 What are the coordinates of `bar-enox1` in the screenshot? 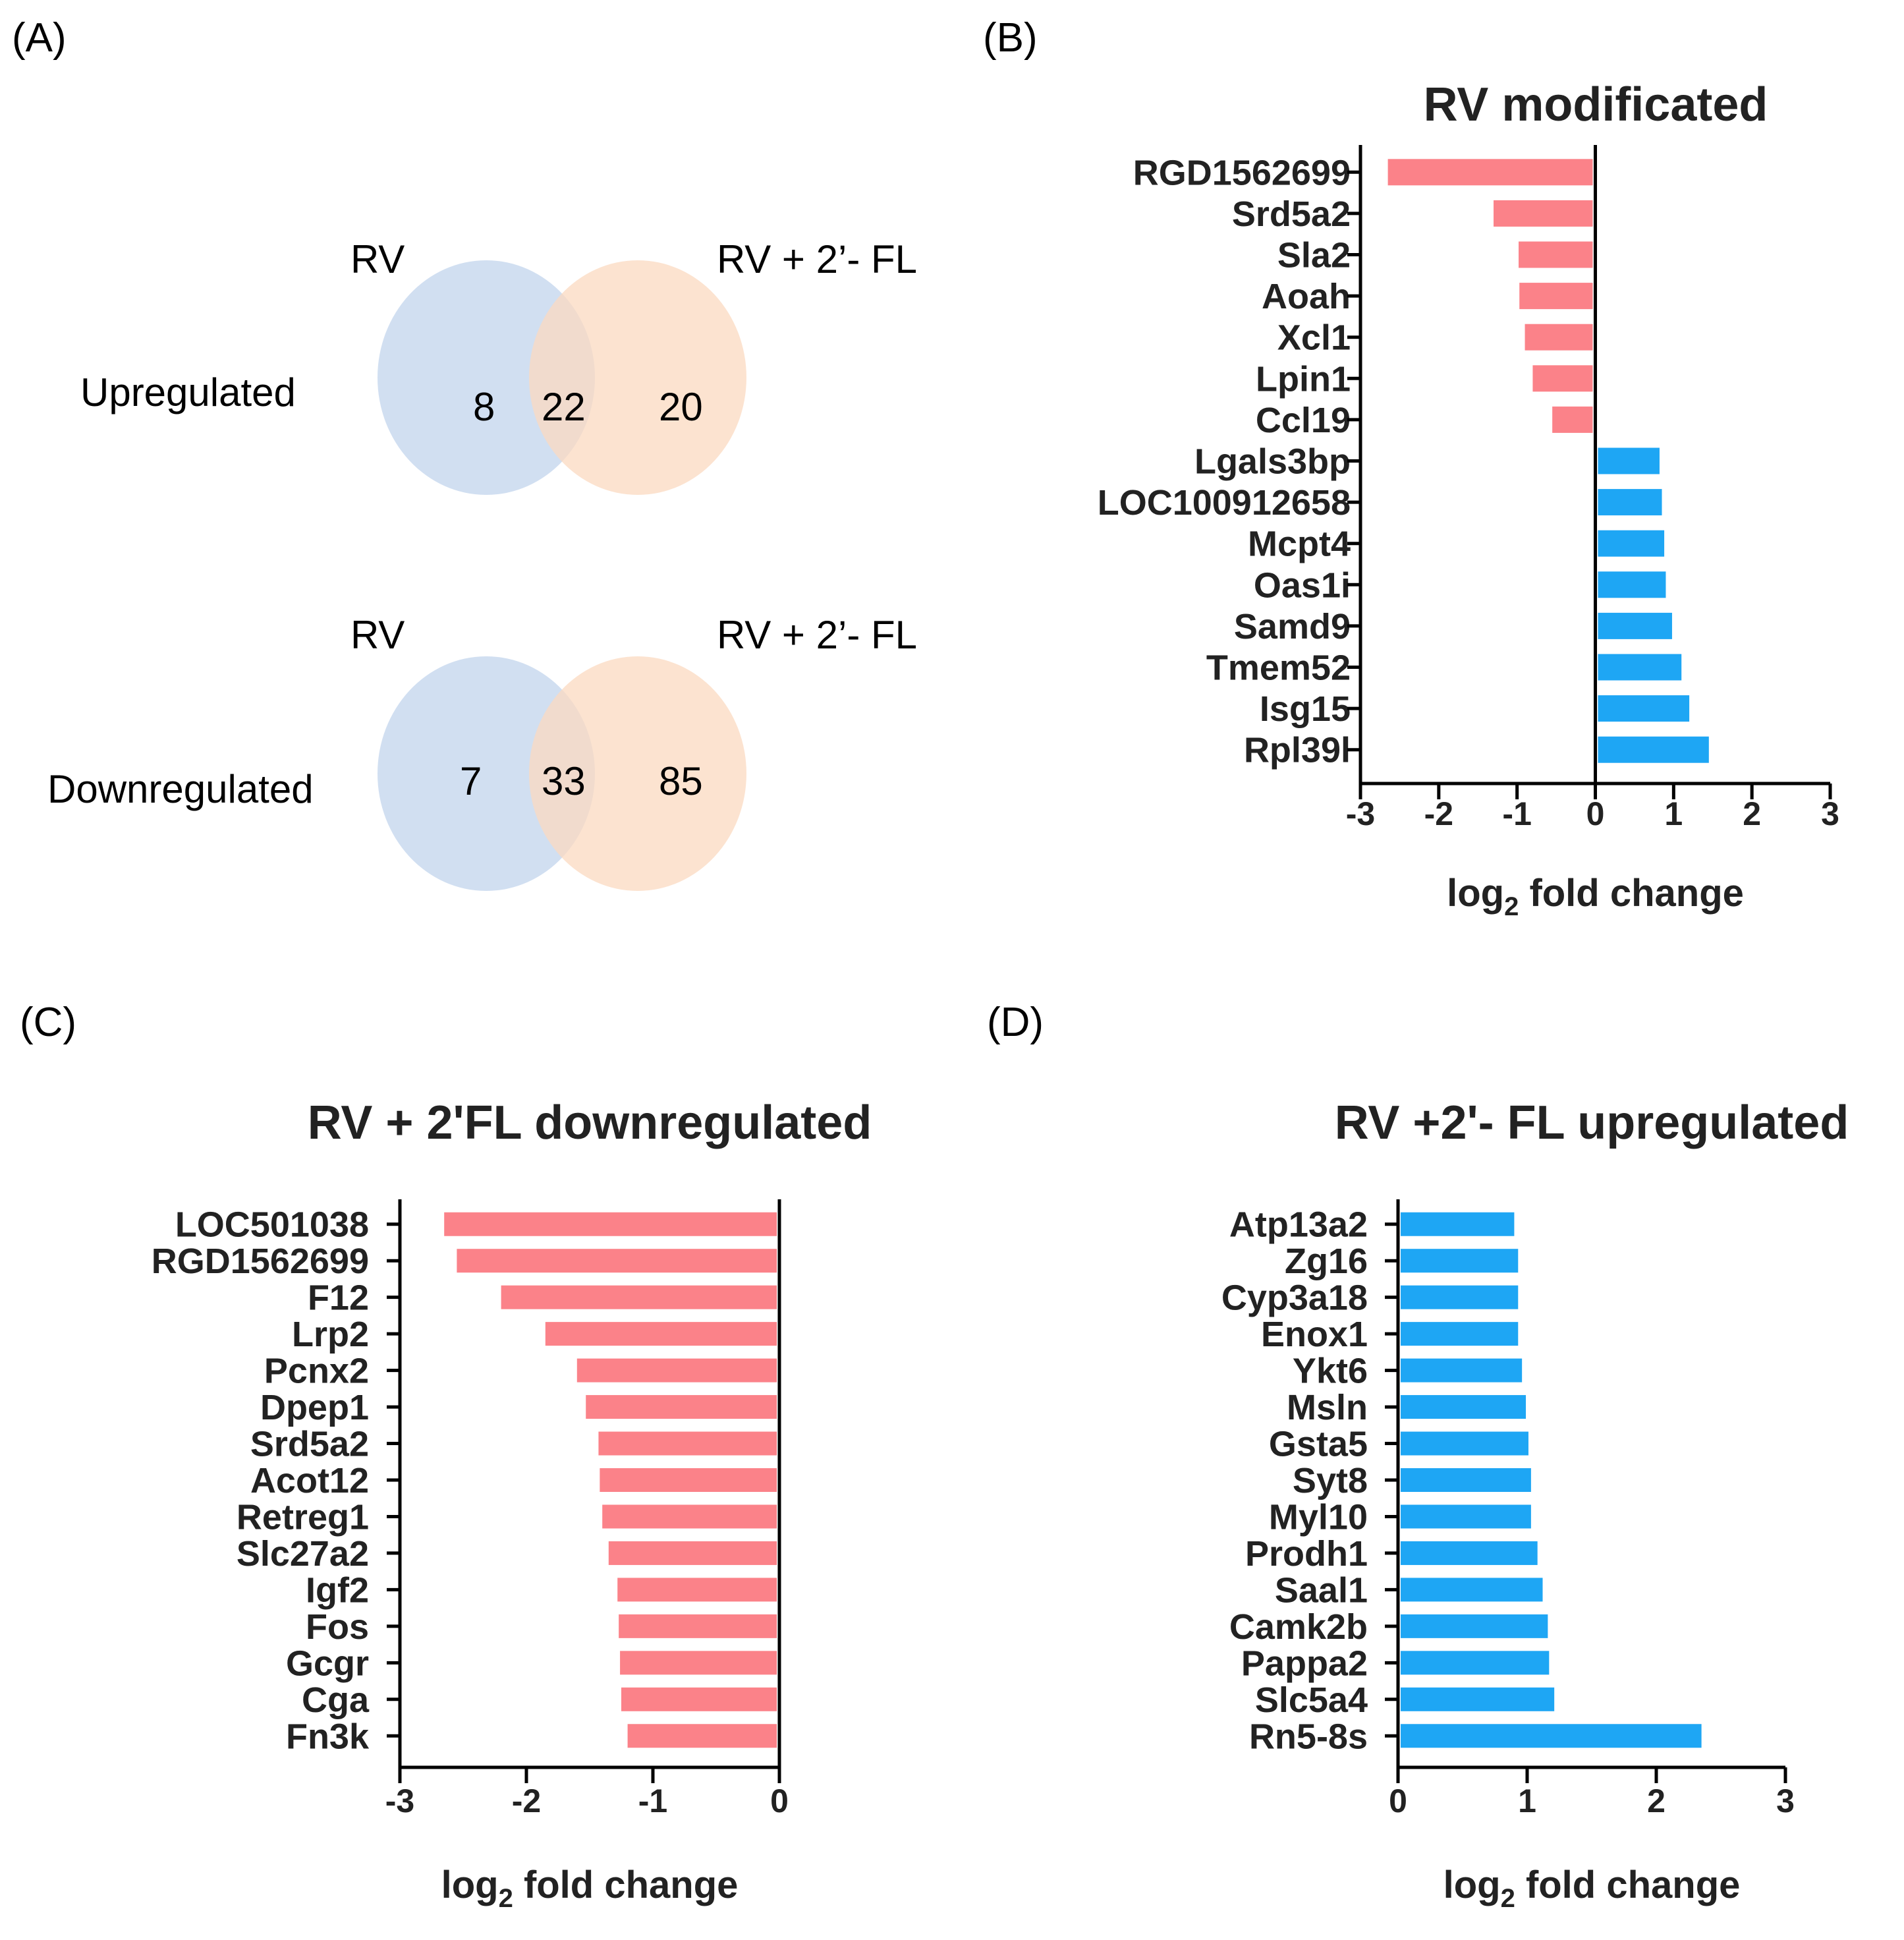 It's located at (1460, 1334).